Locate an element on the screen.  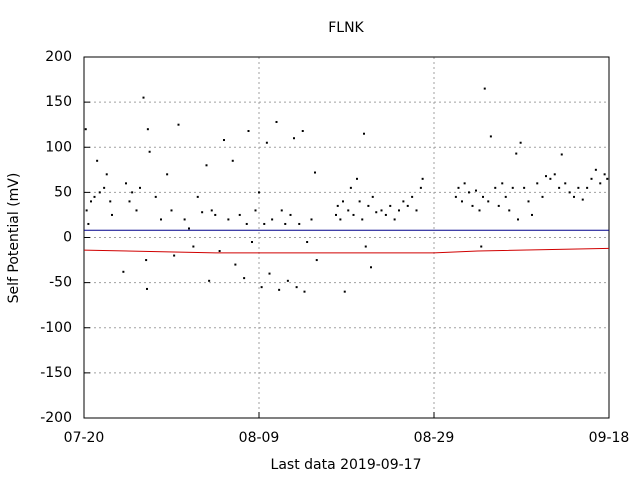
y-tick-label: 200 is located at coordinates (58, 57).